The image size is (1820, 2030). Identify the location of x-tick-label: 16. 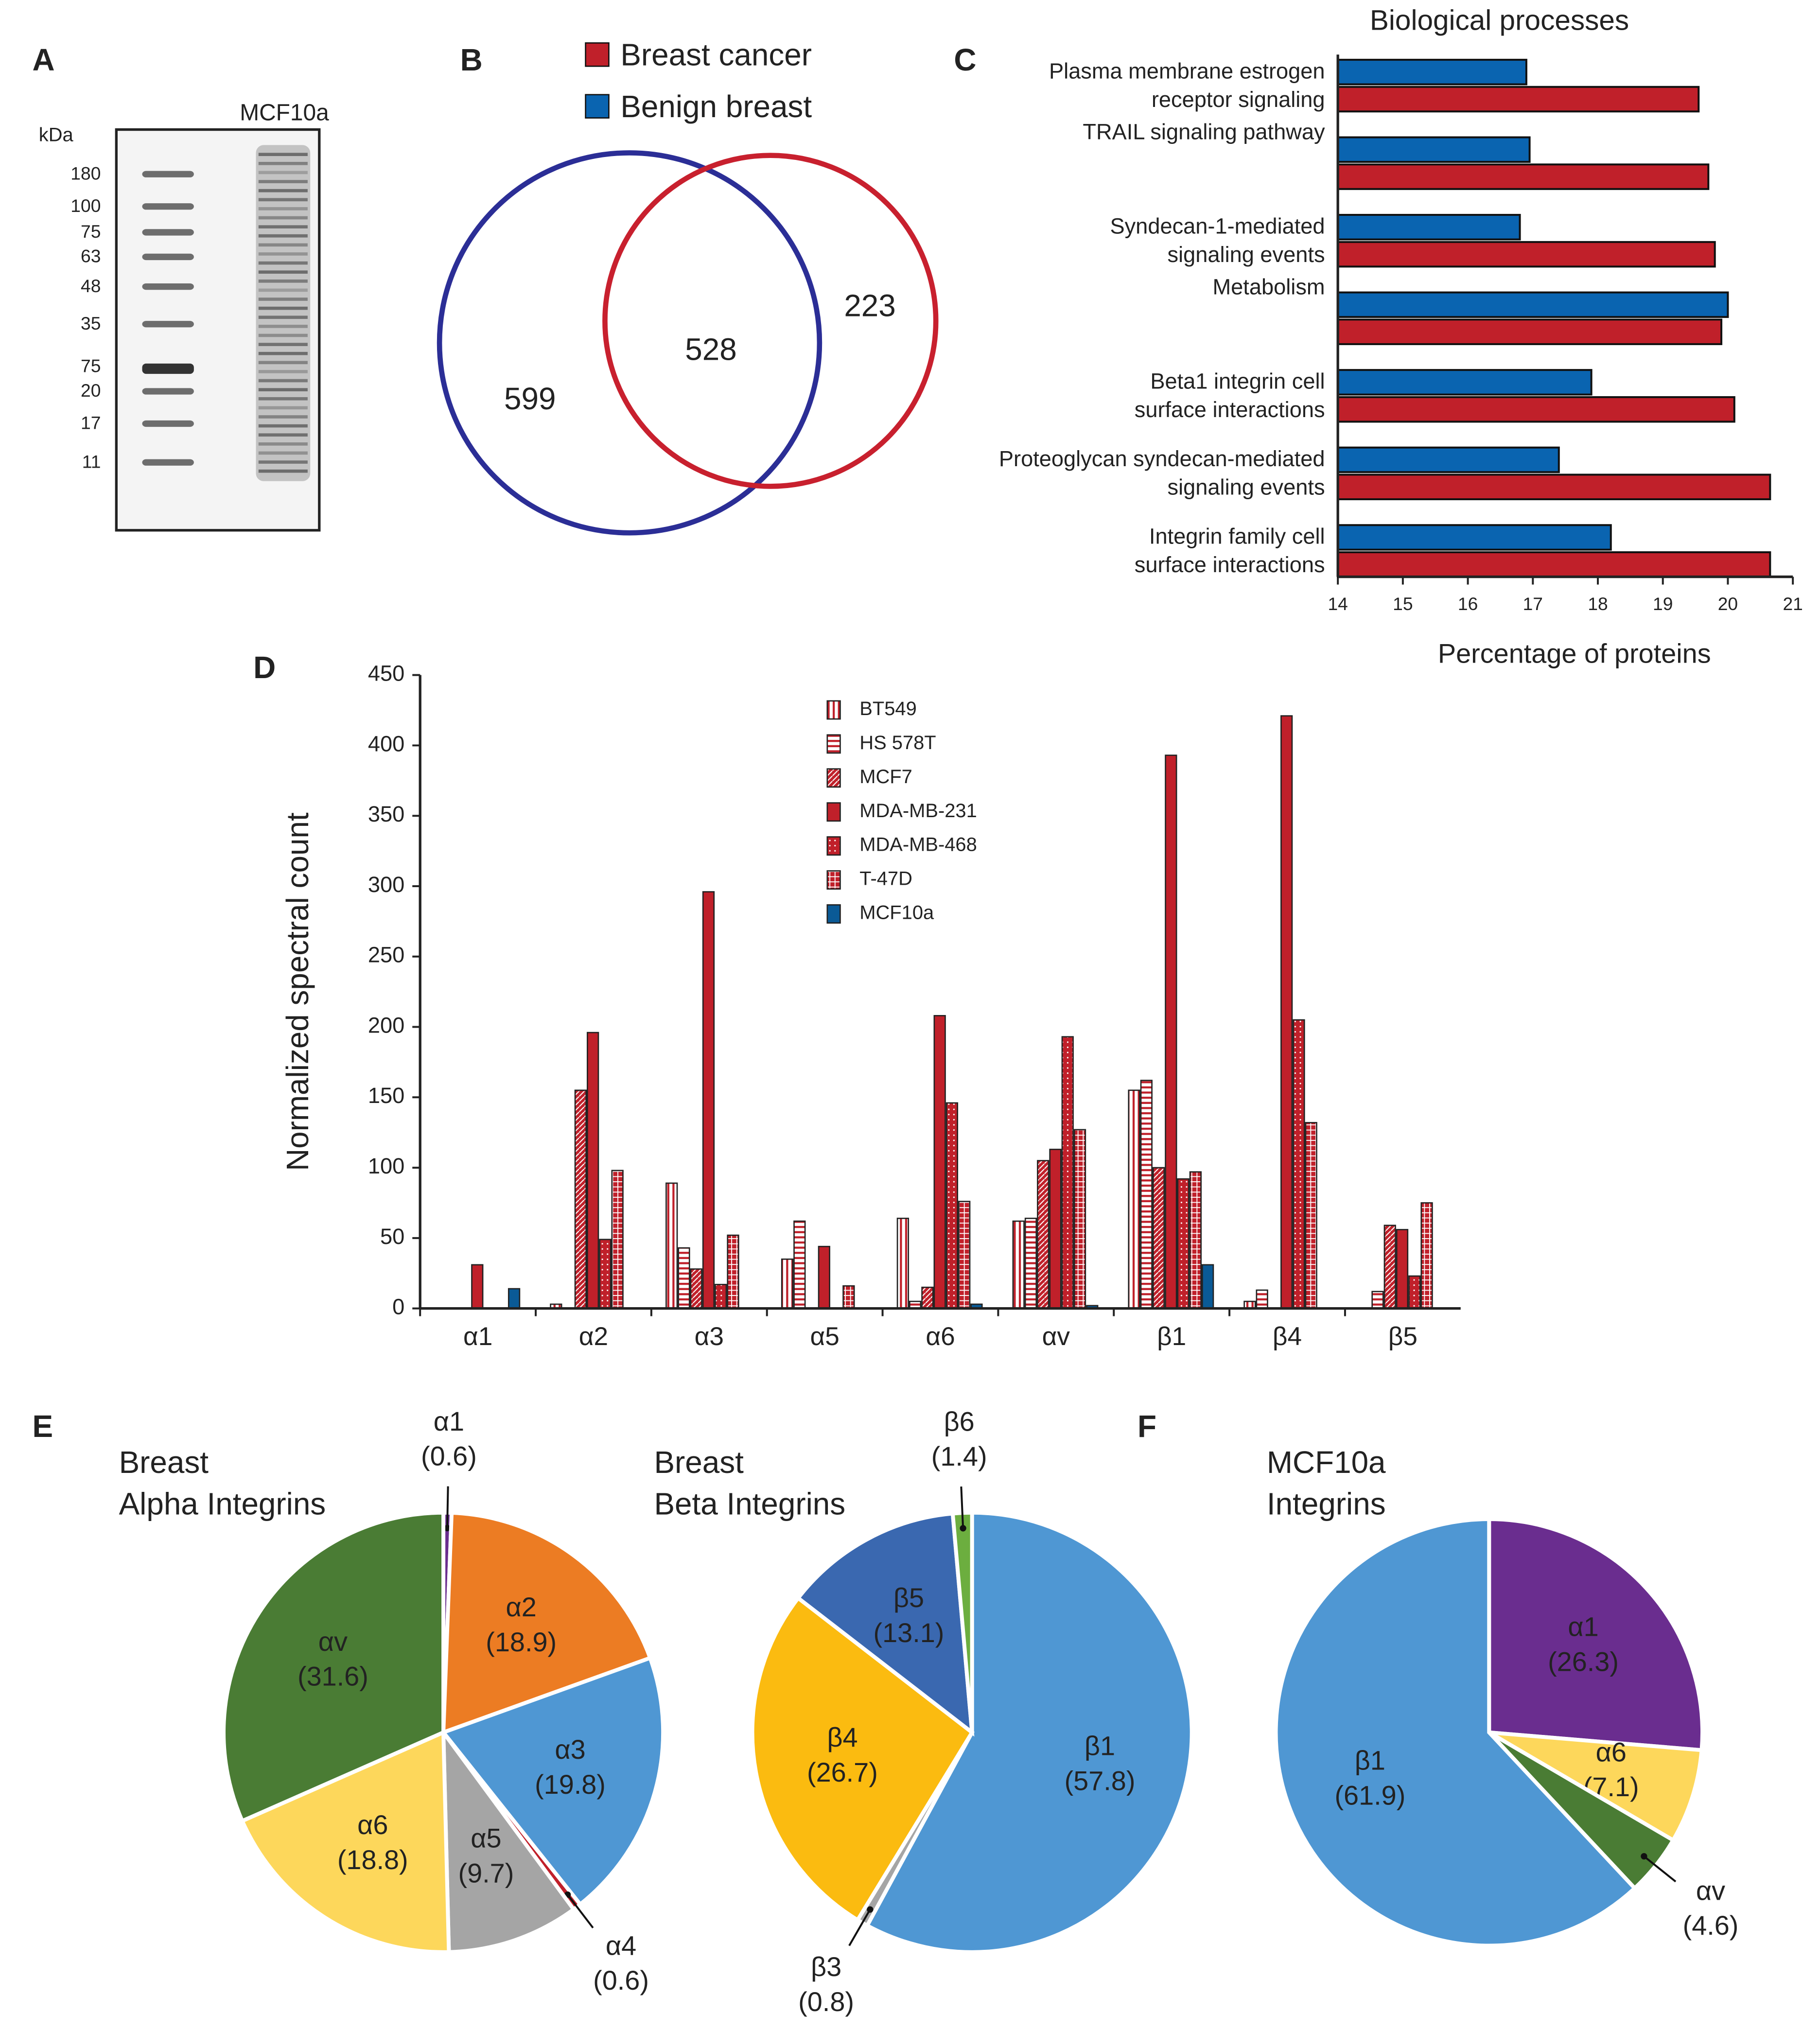
(1468, 604).